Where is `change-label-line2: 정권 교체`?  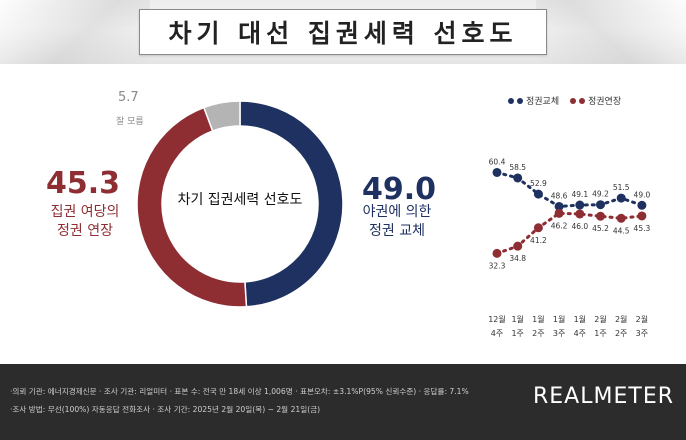 change-label-line2: 정권 교체 is located at coordinates (397, 231).